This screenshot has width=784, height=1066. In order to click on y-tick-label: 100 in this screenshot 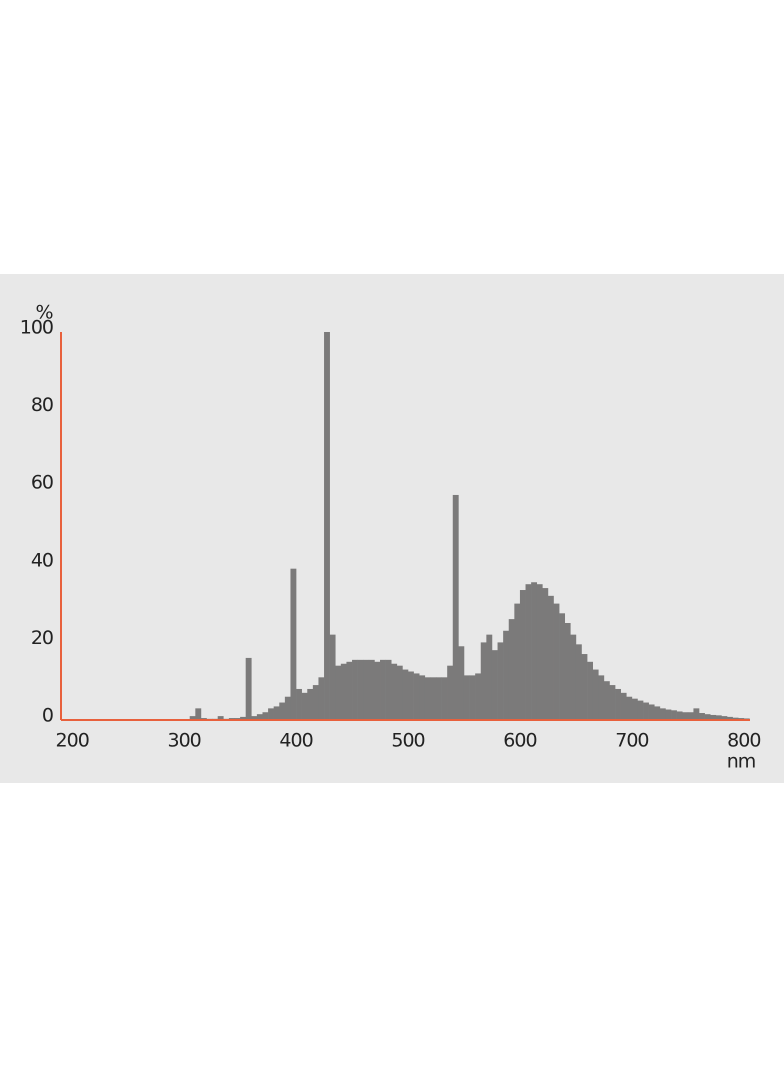, I will do `click(36, 328)`.